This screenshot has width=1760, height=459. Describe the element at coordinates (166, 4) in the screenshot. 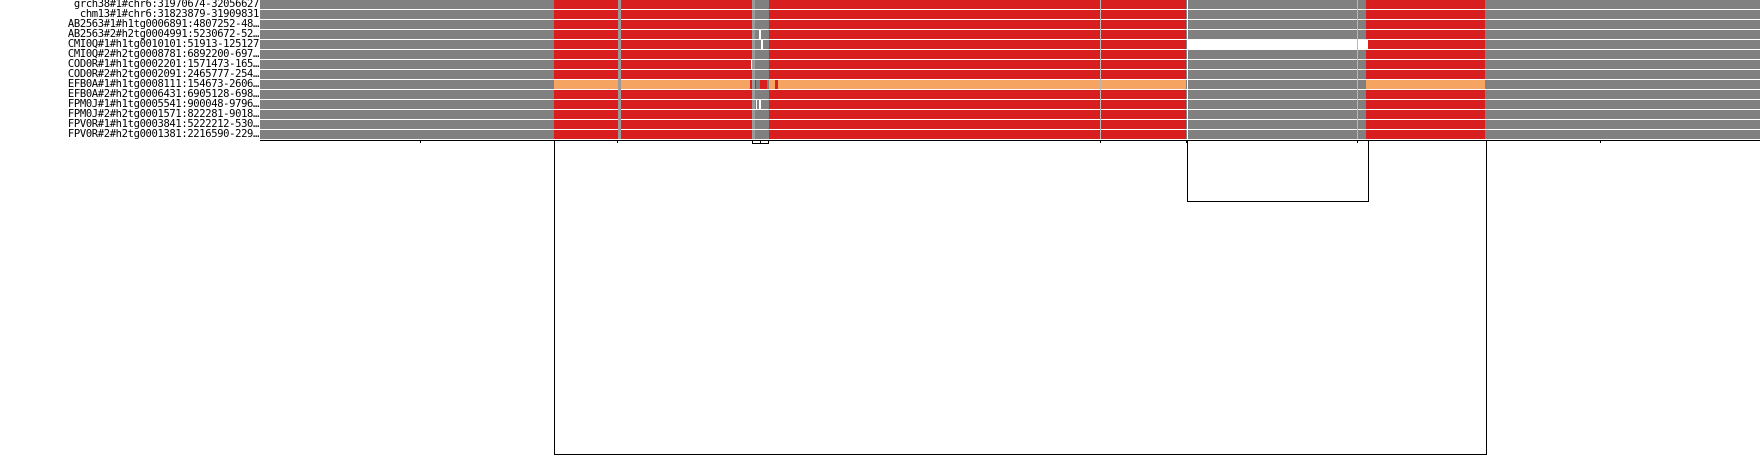

I see `track-label: grch38#1#chr6:31970674-32056627` at that location.